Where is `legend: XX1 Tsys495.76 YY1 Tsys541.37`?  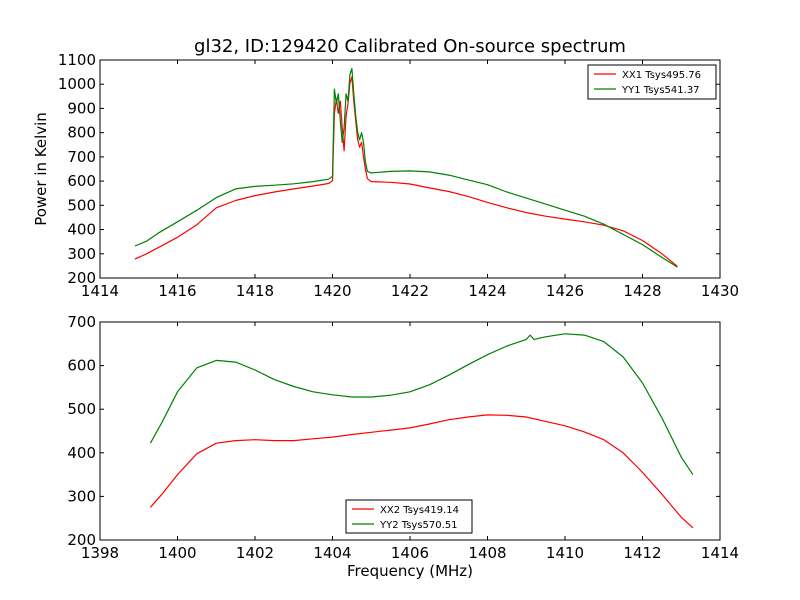 legend: XX1 Tsys495.76 YY1 Tsys541.37 is located at coordinates (652, 82).